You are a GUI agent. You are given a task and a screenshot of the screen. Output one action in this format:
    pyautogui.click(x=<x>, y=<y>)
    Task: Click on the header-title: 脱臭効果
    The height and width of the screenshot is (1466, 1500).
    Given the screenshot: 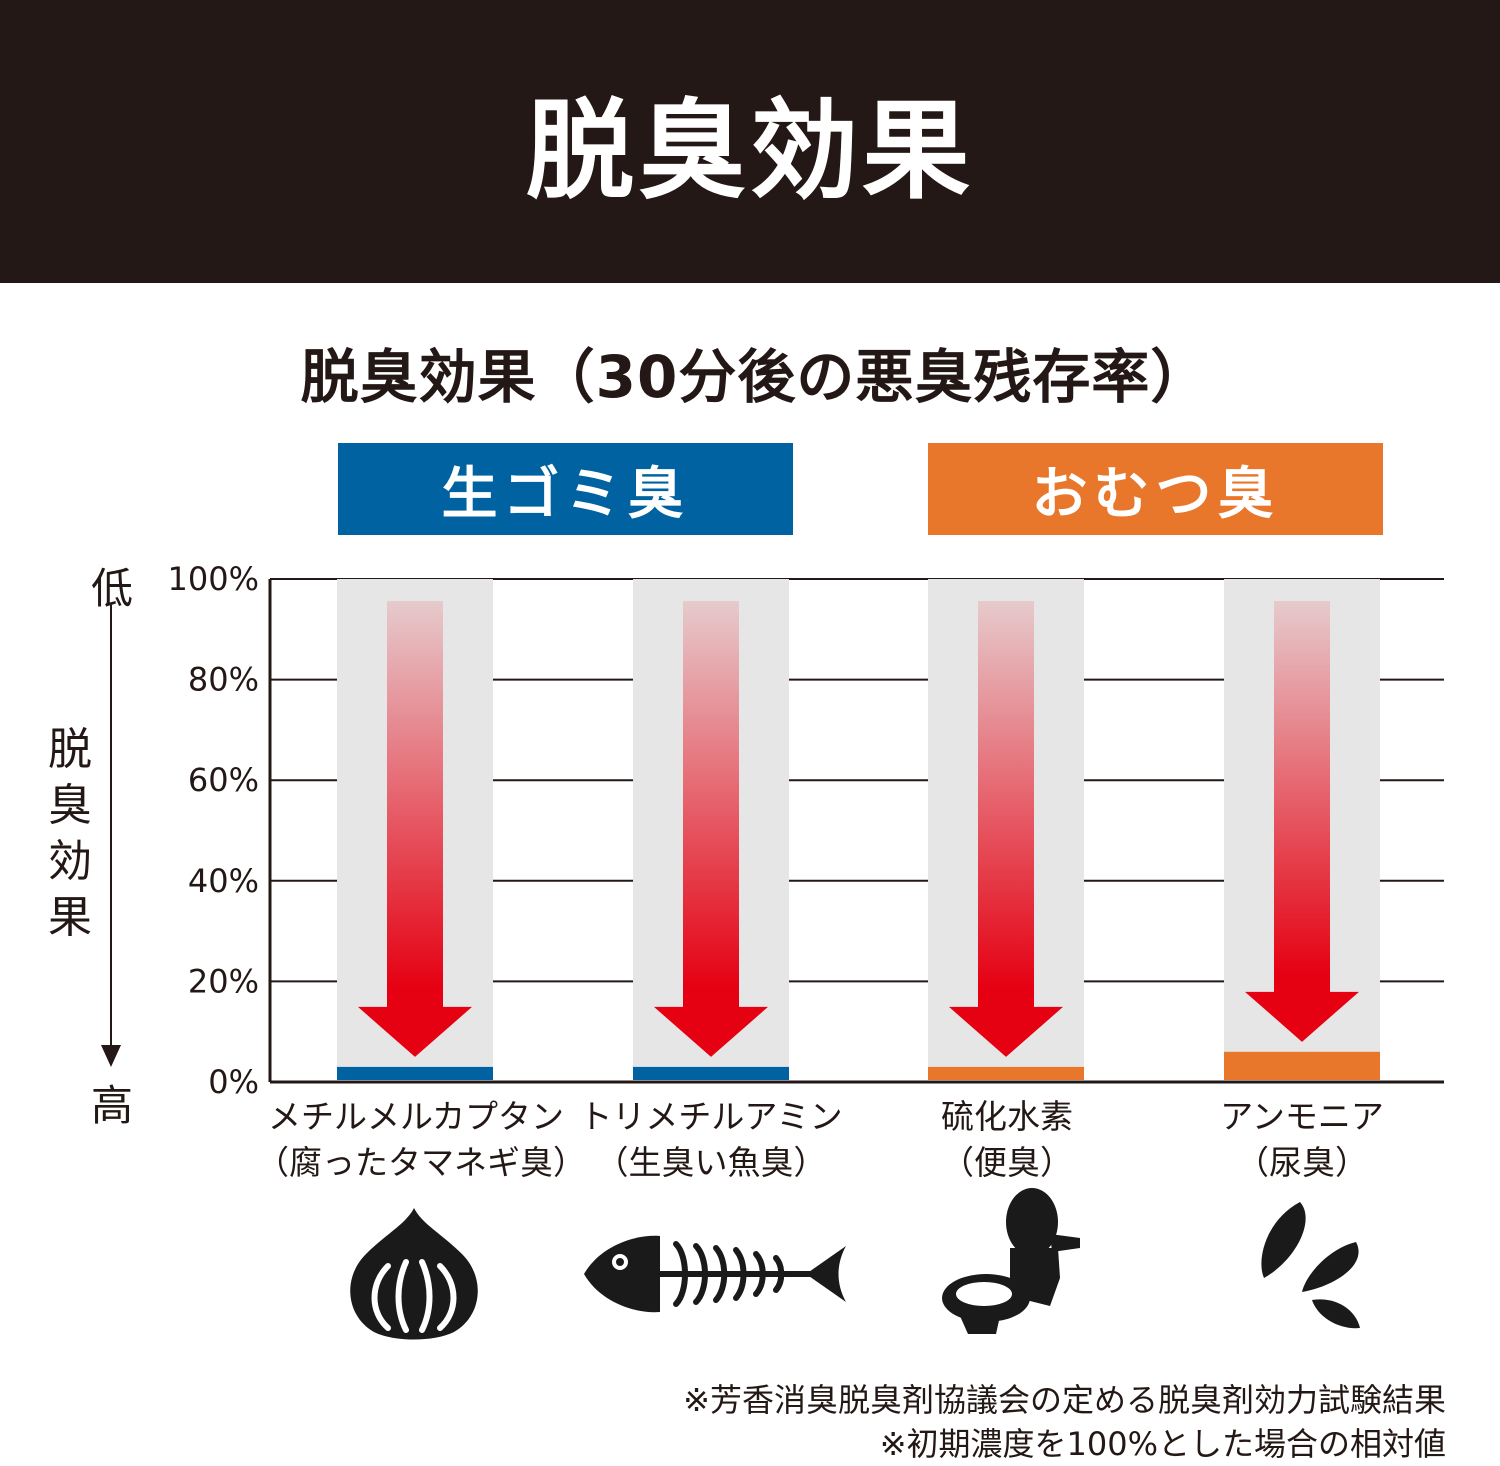 What is the action you would take?
    pyautogui.click(x=749, y=151)
    